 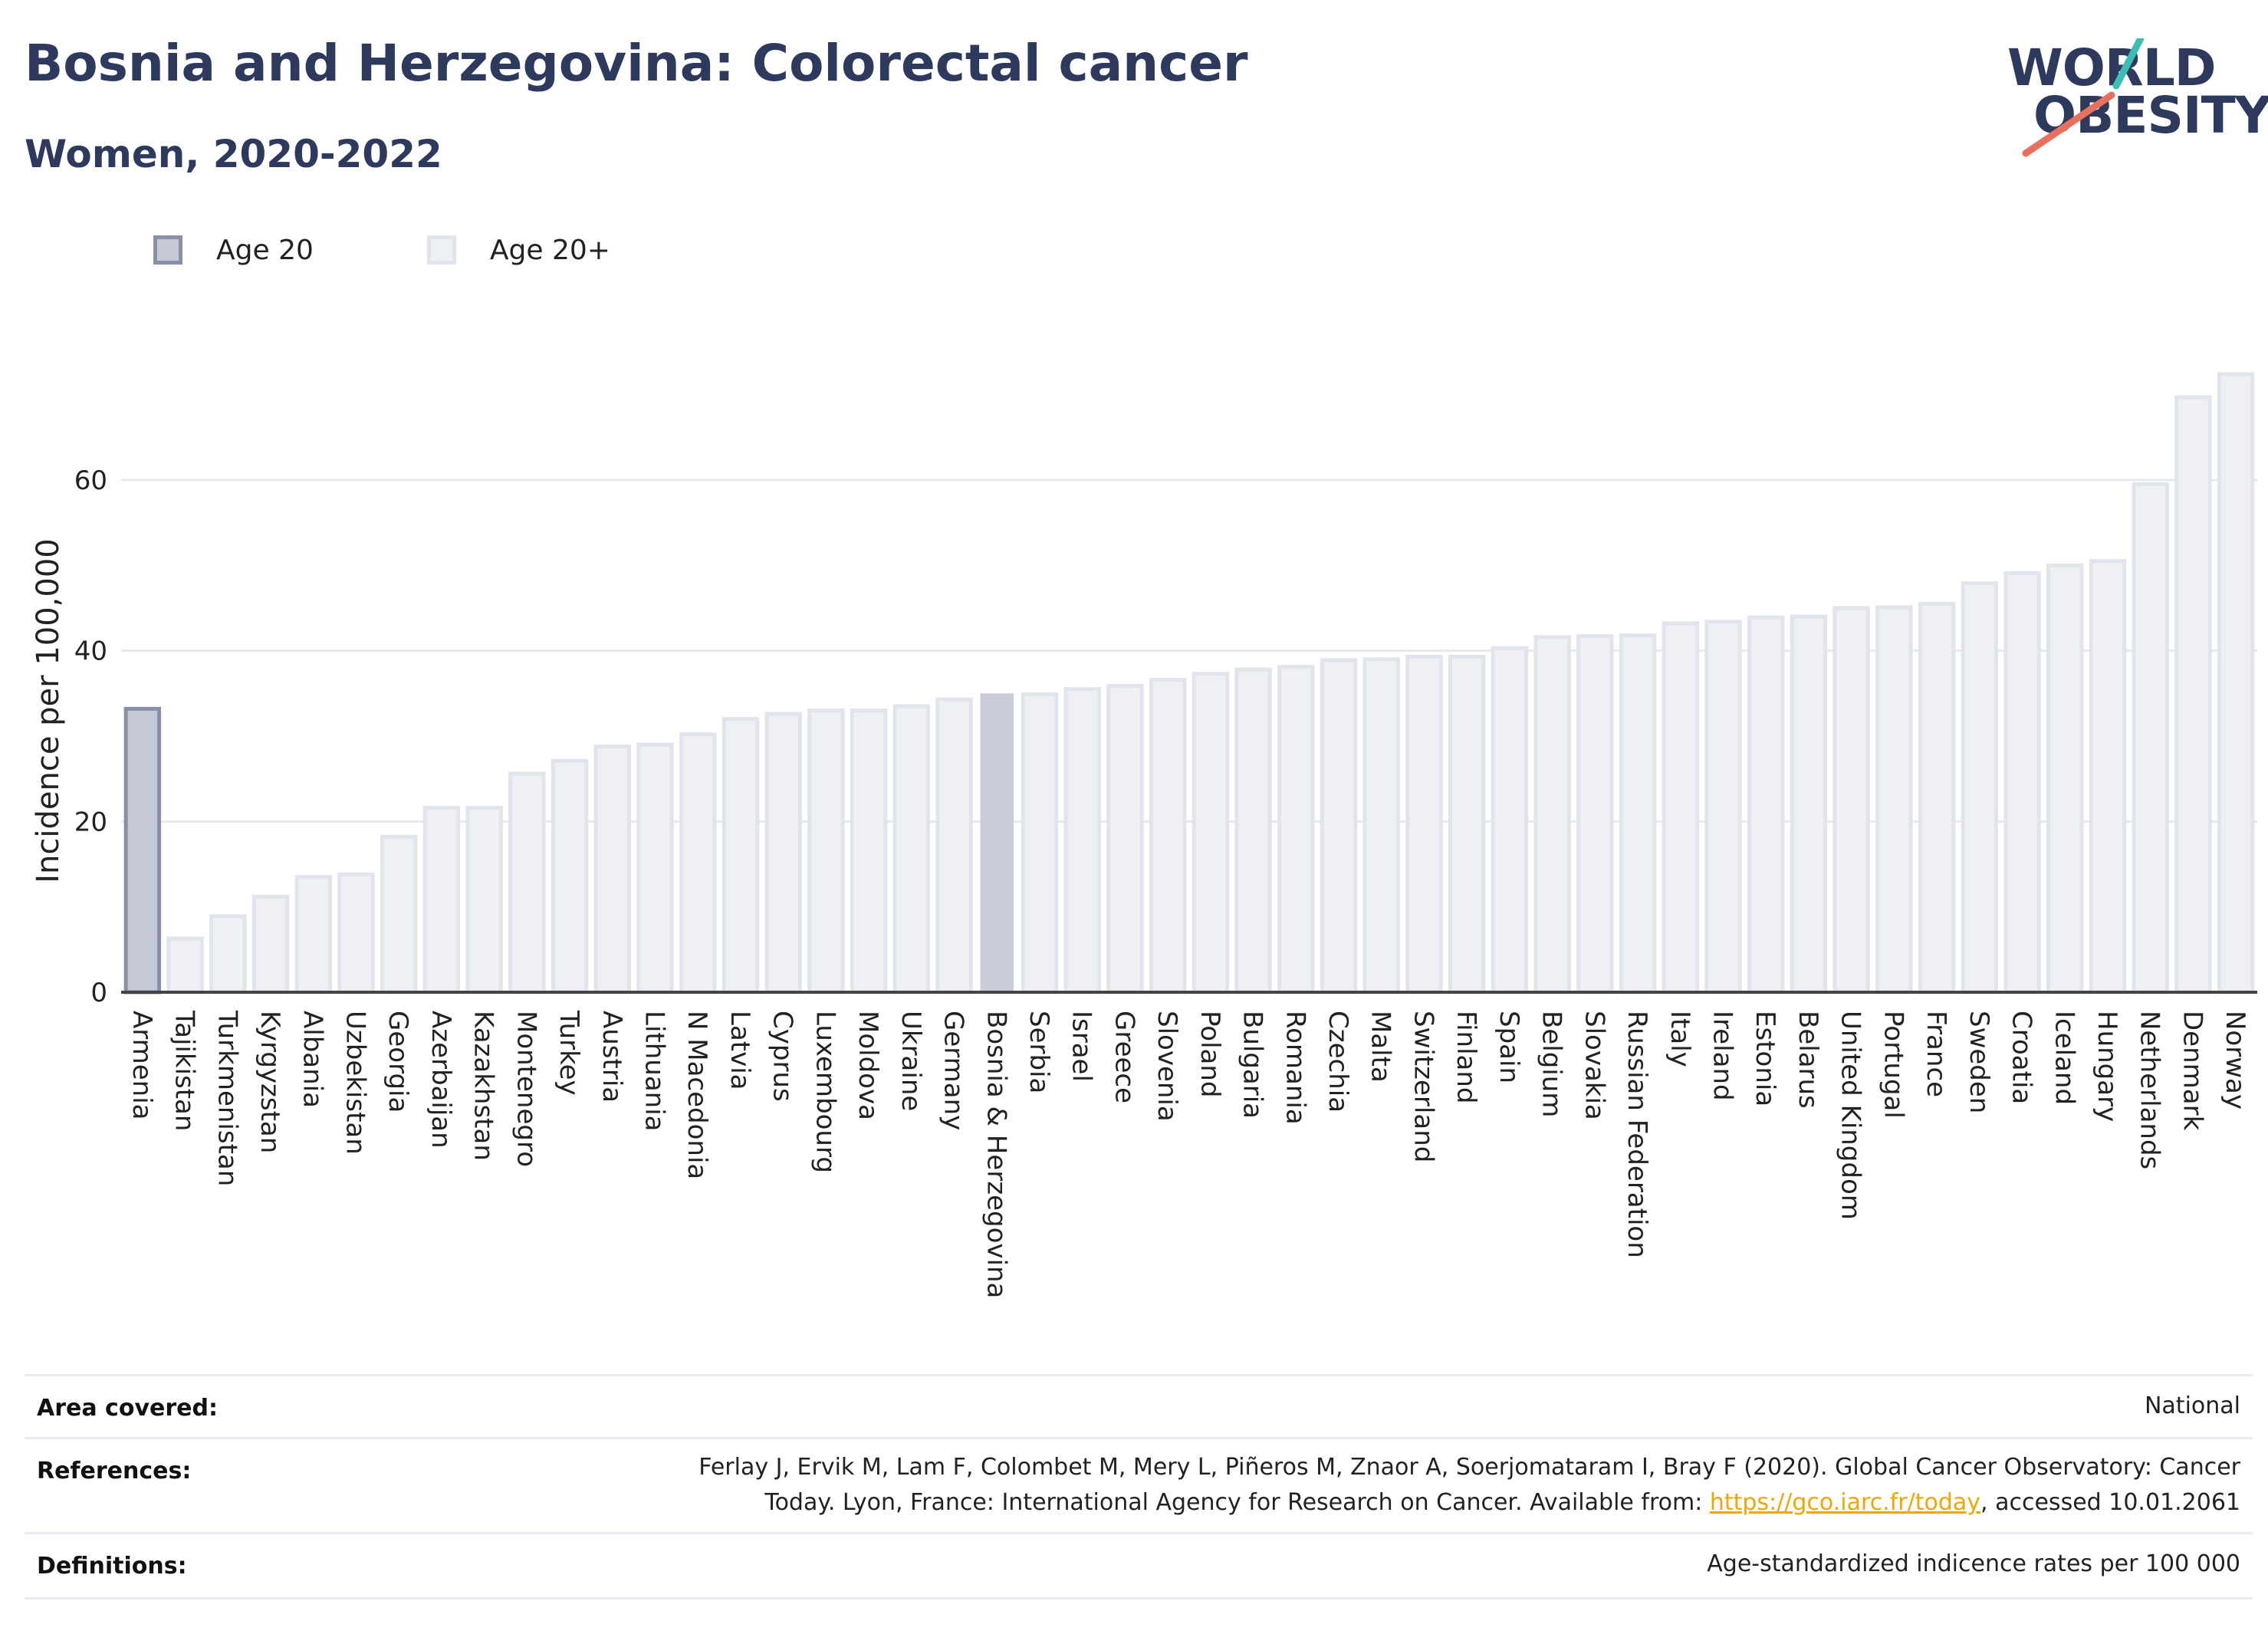 I want to click on x-tick-label: Norway, so click(x=2235, y=1061).